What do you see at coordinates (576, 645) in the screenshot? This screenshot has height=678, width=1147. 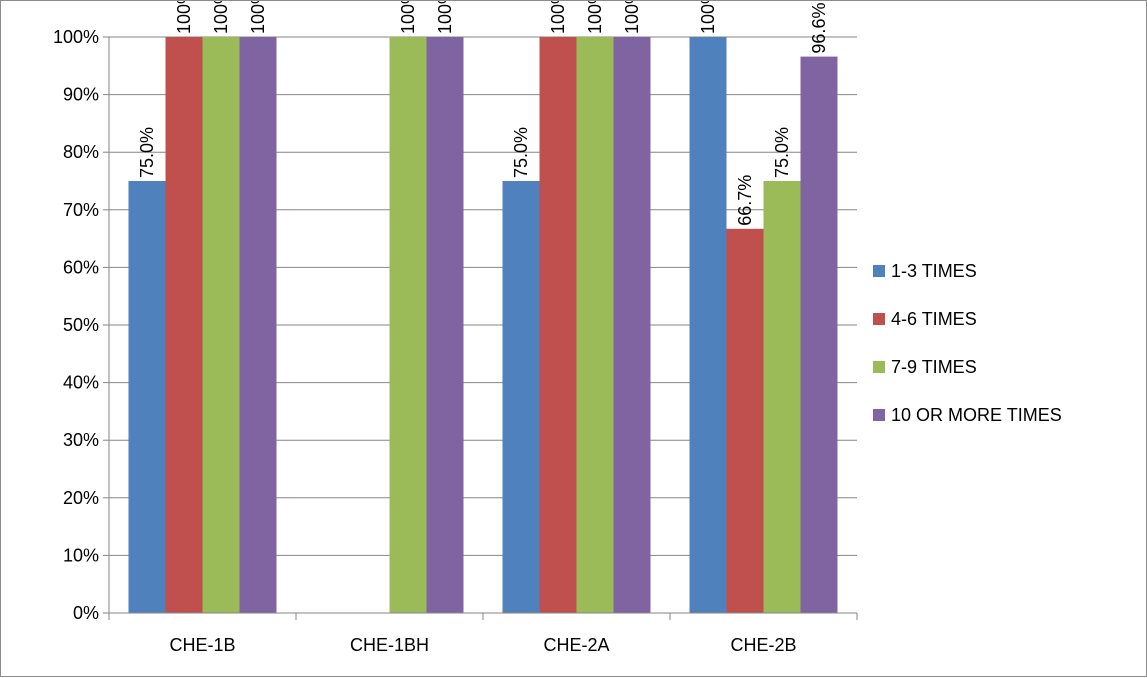 I see `x-category-label: CHE-2A` at bounding box center [576, 645].